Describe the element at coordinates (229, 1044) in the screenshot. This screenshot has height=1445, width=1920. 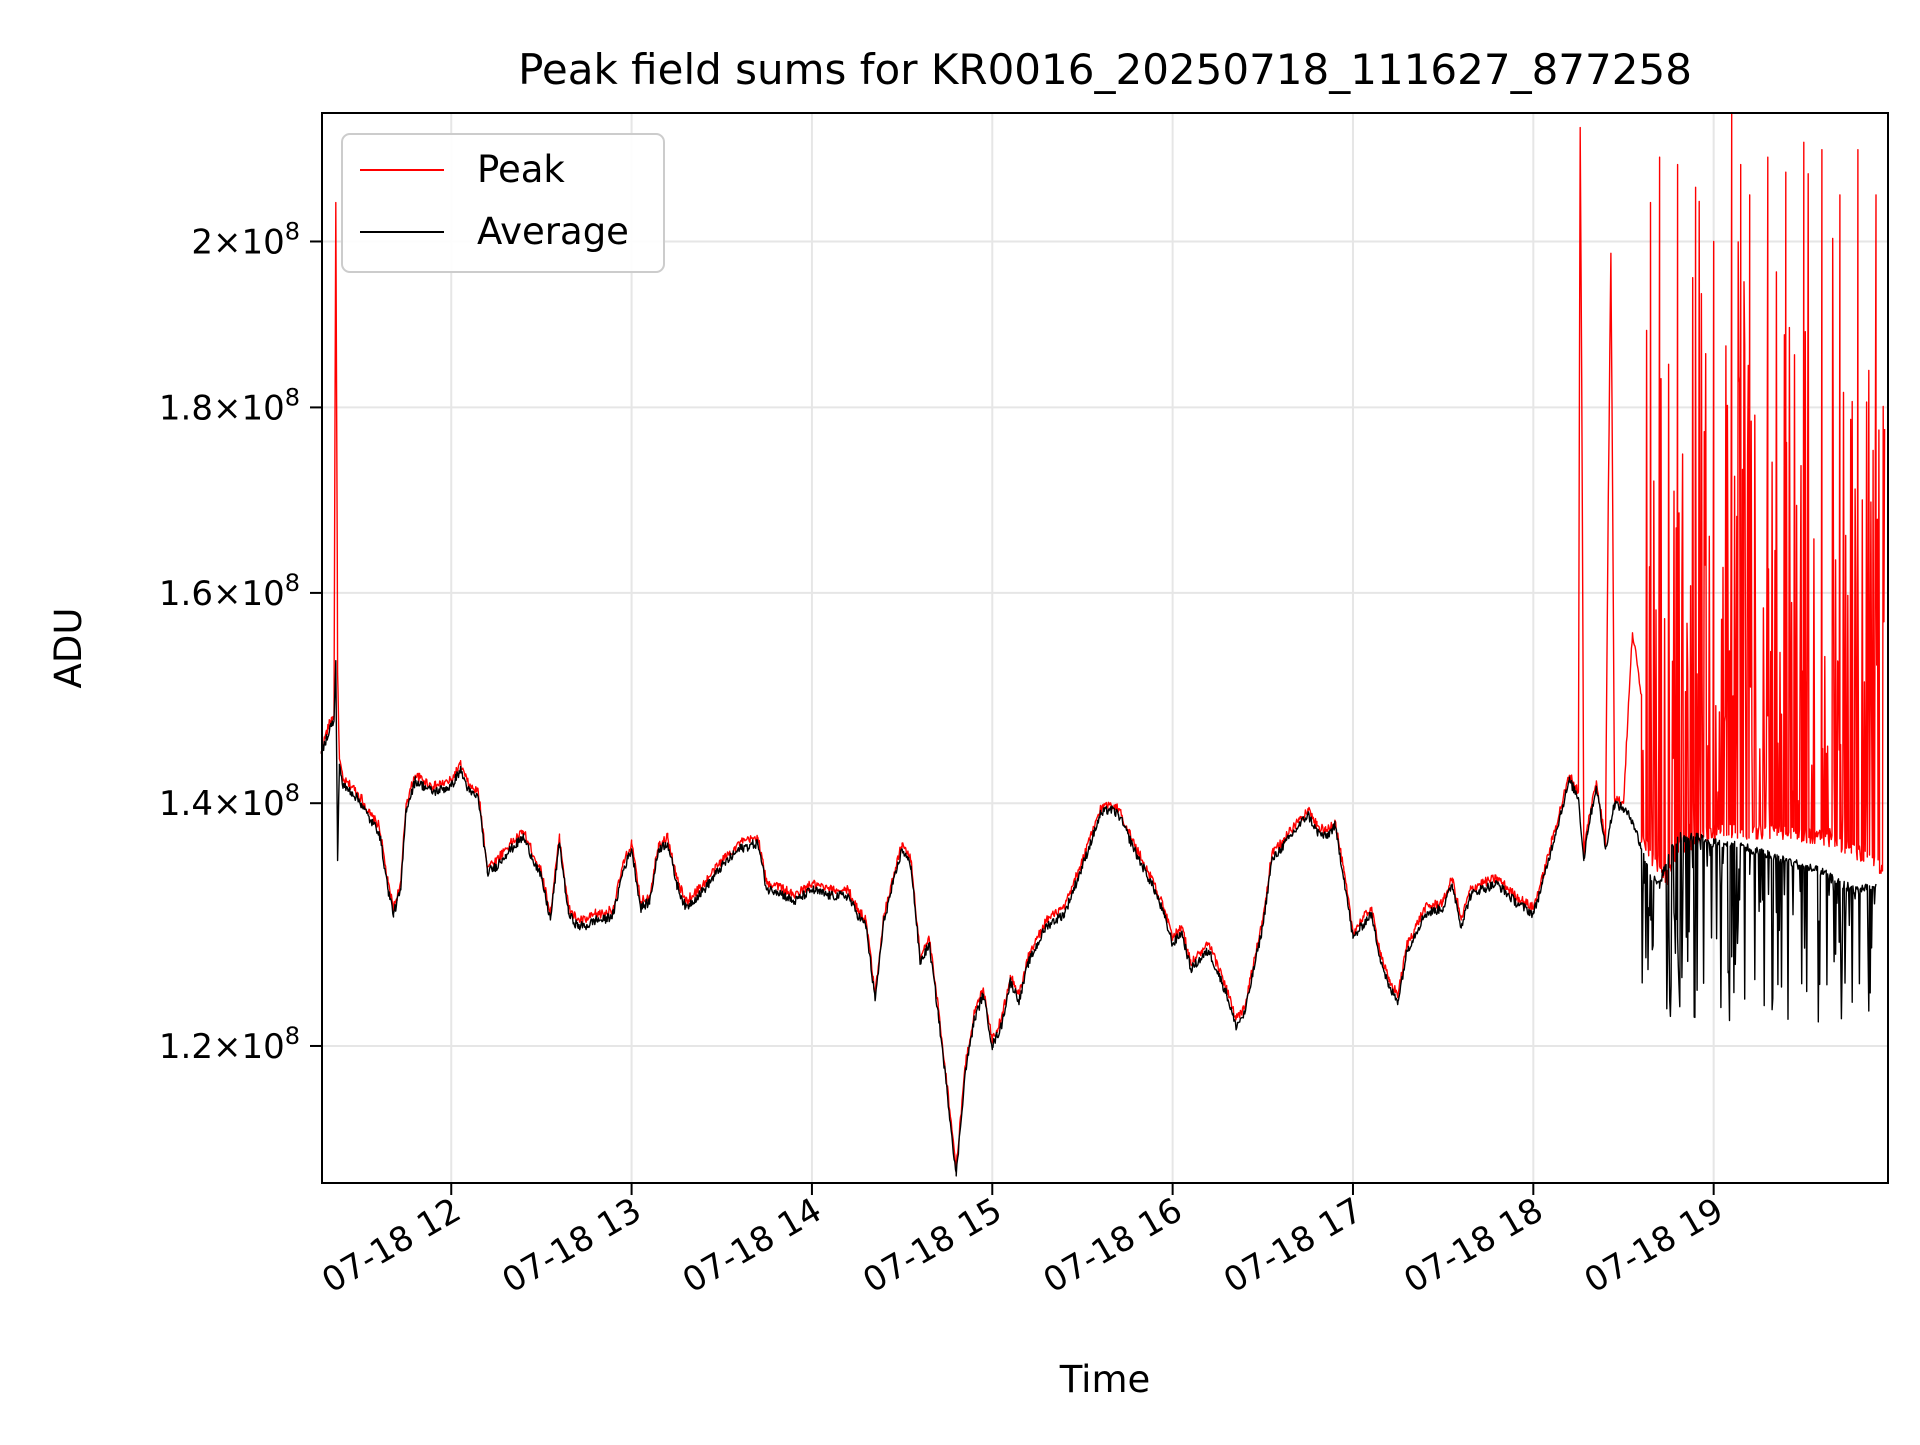
I see `y-tick-label: 1.2×108` at that location.